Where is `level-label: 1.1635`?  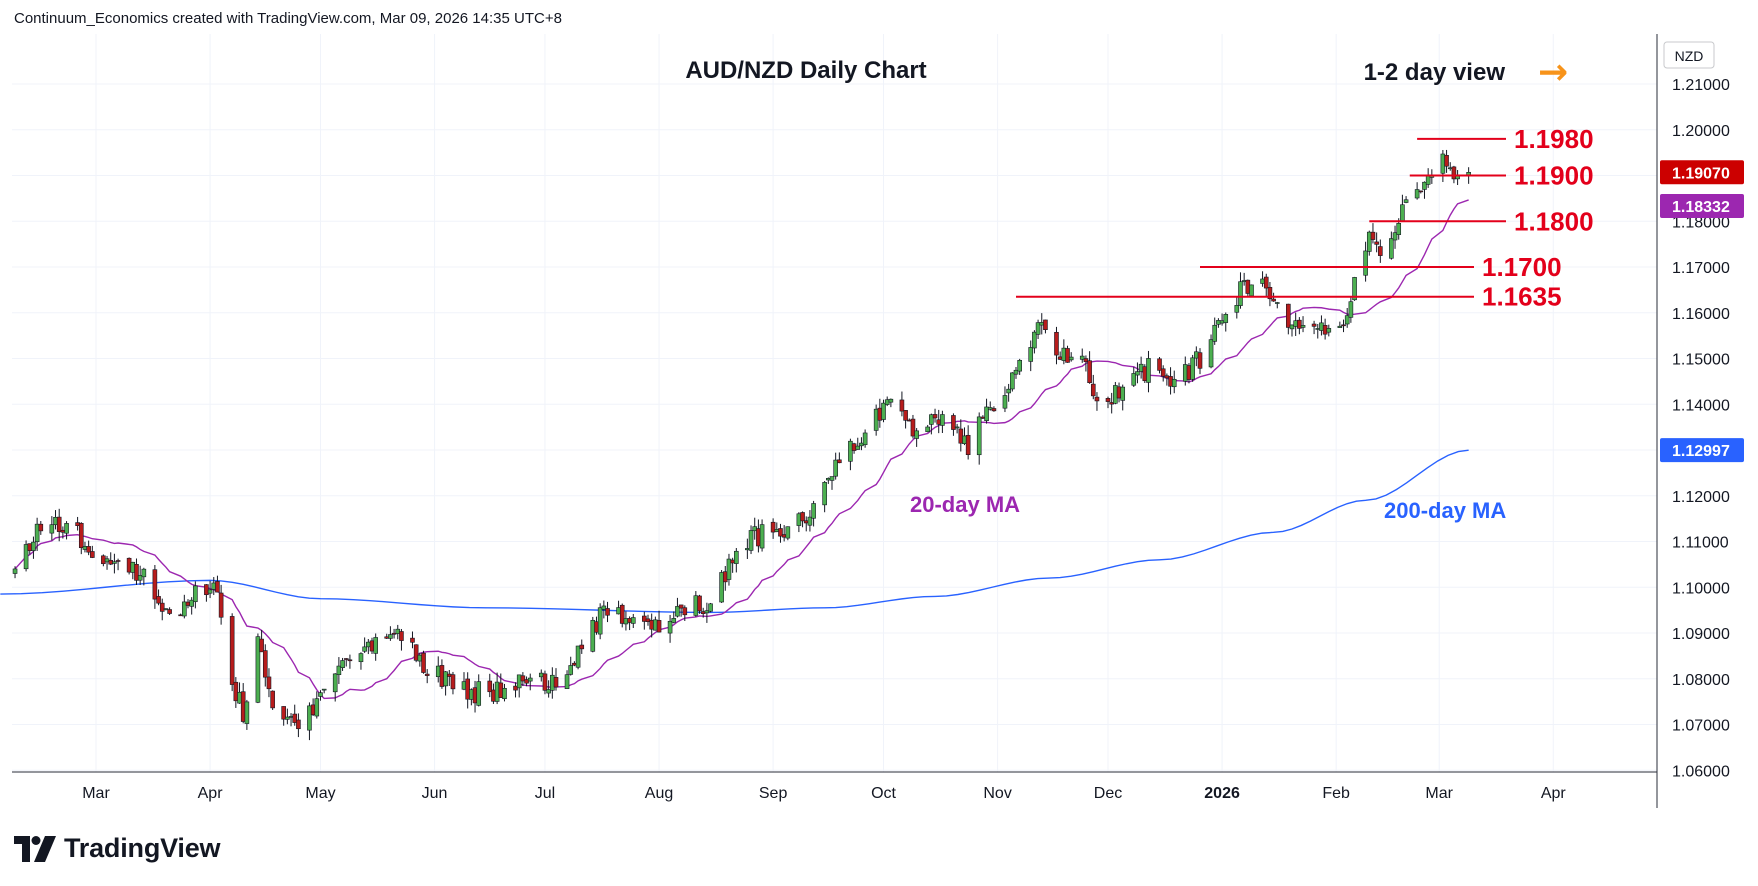
level-label: 1.1635 is located at coordinates (1522, 297).